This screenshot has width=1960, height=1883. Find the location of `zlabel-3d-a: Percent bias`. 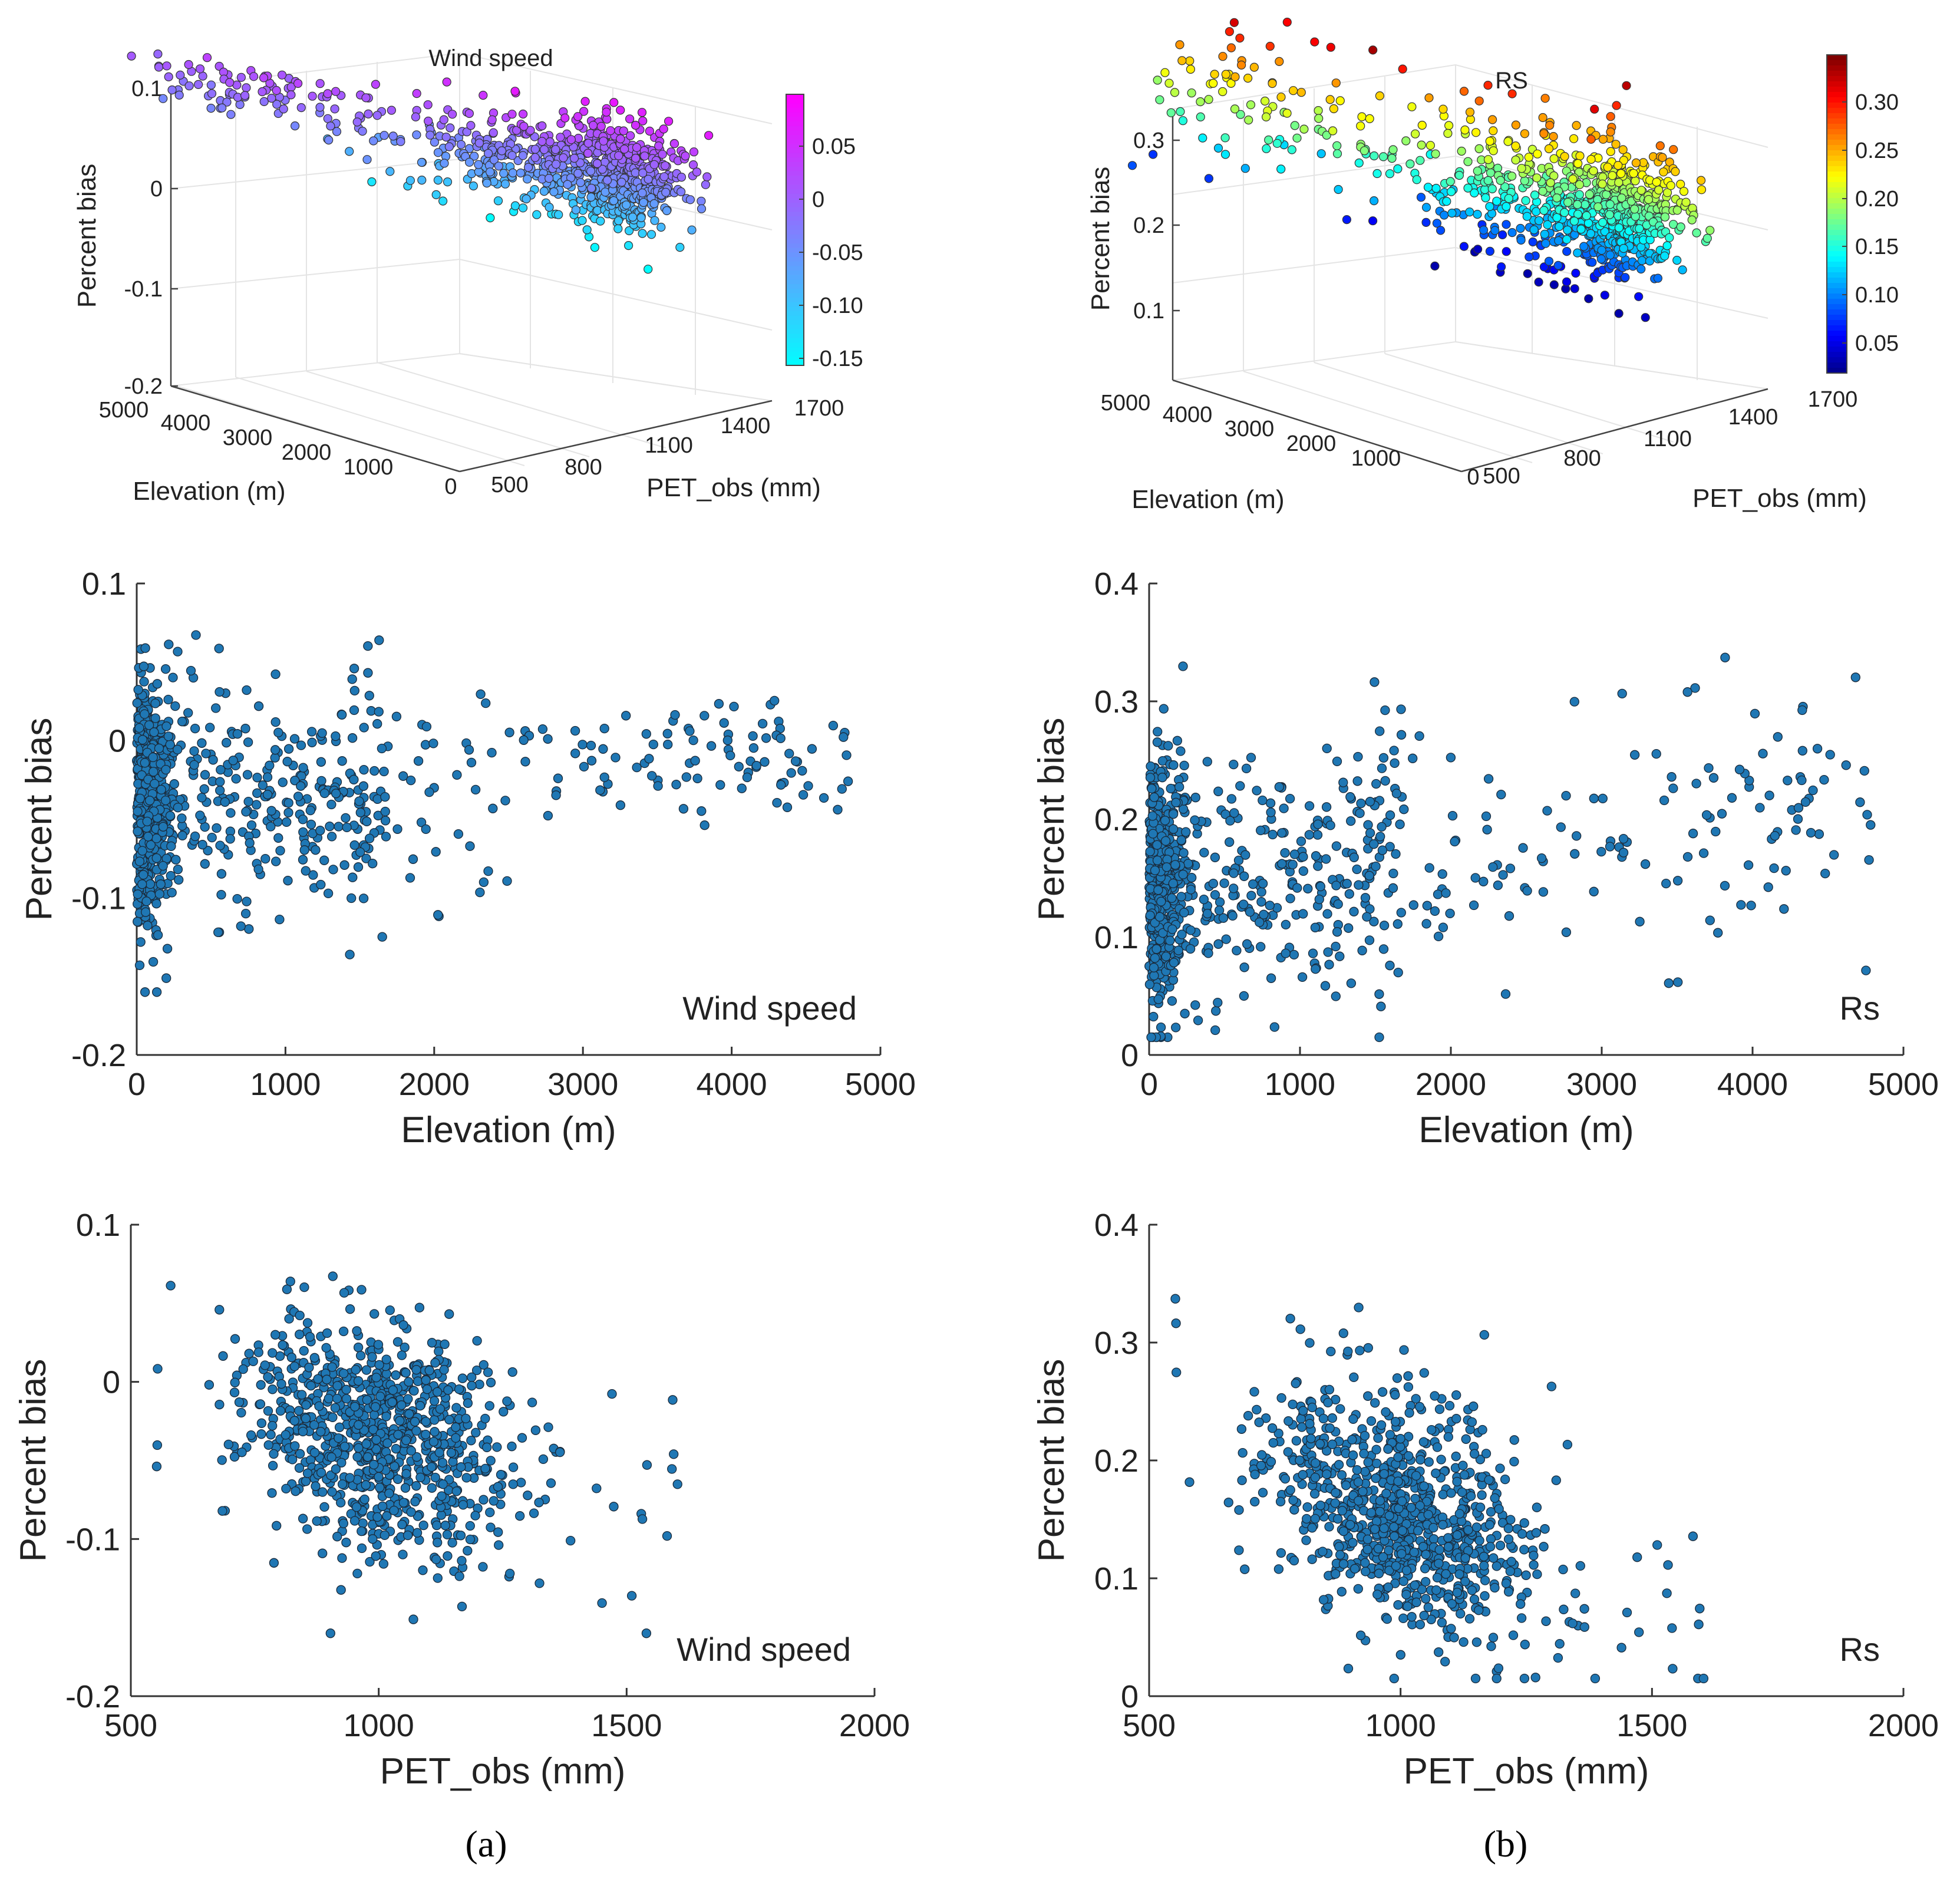

zlabel-3d-a: Percent bias is located at coordinates (86, 236).